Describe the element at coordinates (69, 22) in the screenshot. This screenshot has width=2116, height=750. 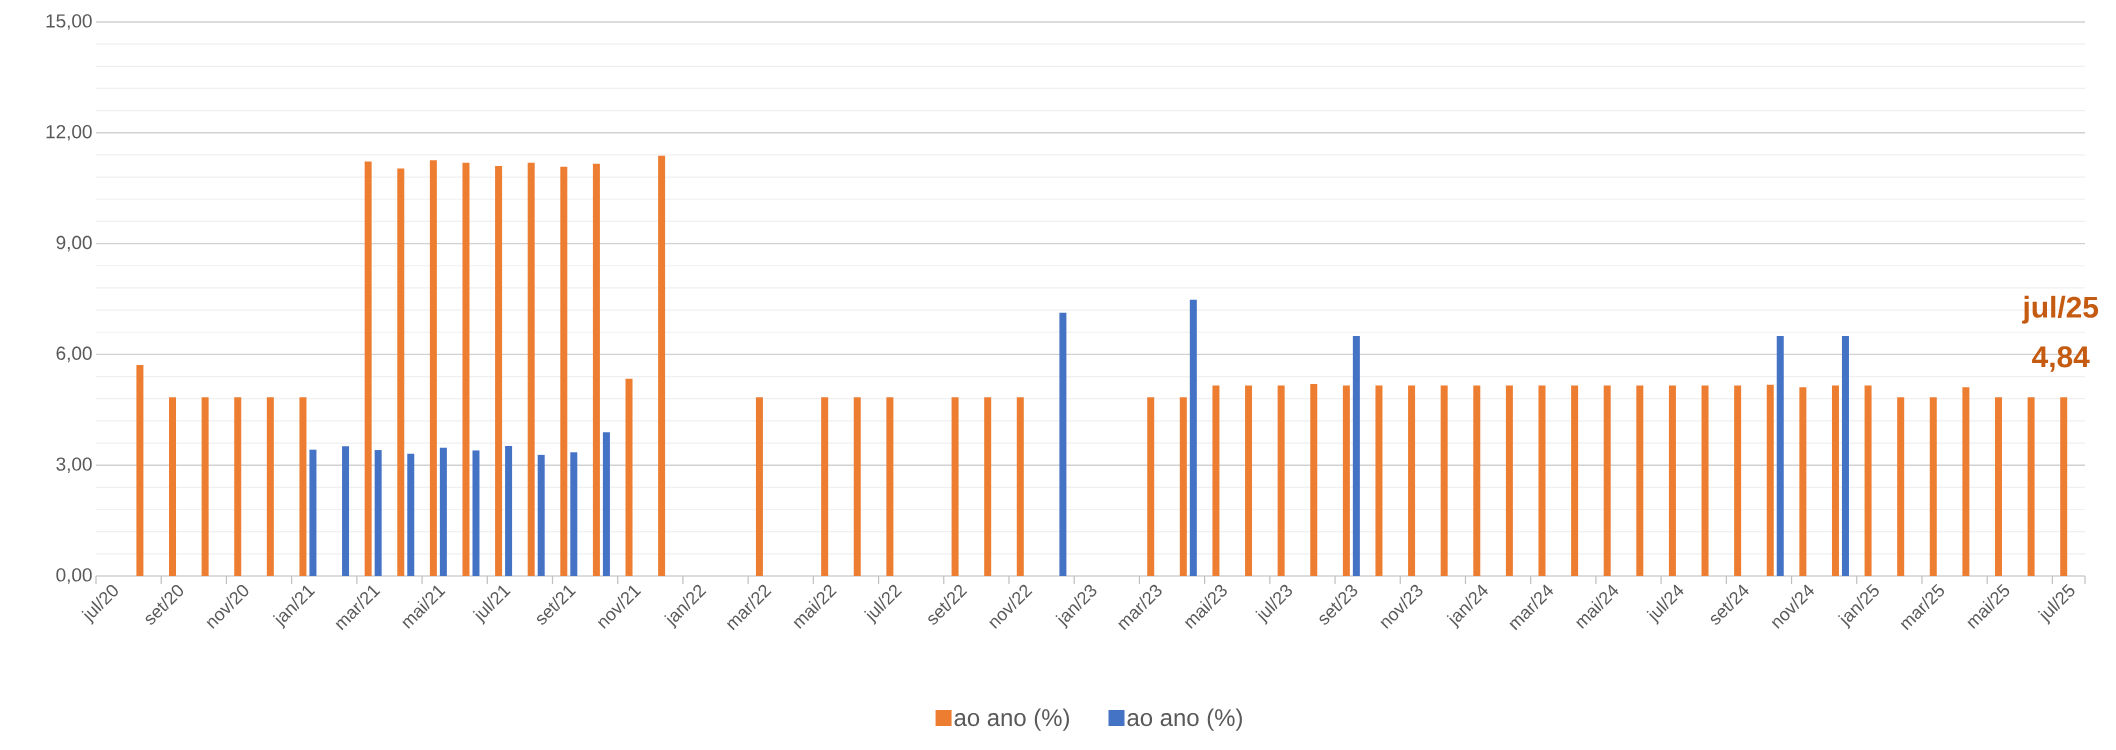
I see `y-tick-label: 15,00` at that location.